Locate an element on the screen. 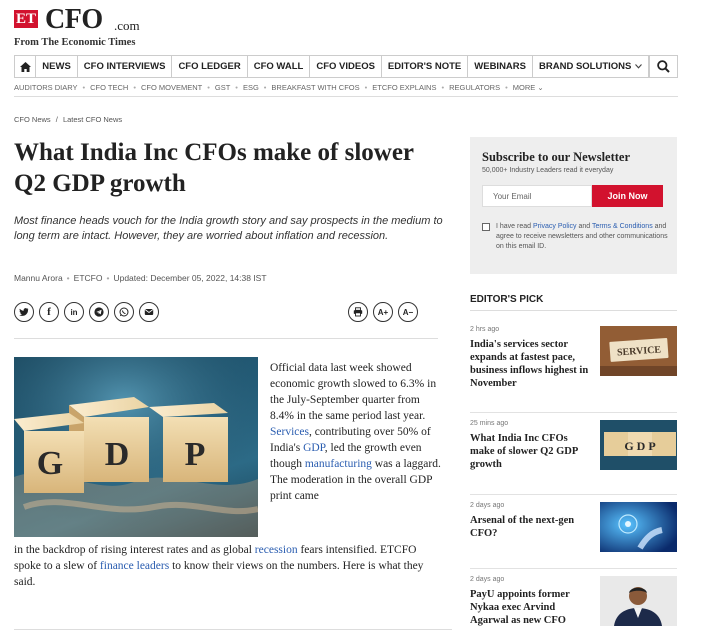 The image size is (706, 637). editors-pick-time: 2 days ago is located at coordinates (487, 505).